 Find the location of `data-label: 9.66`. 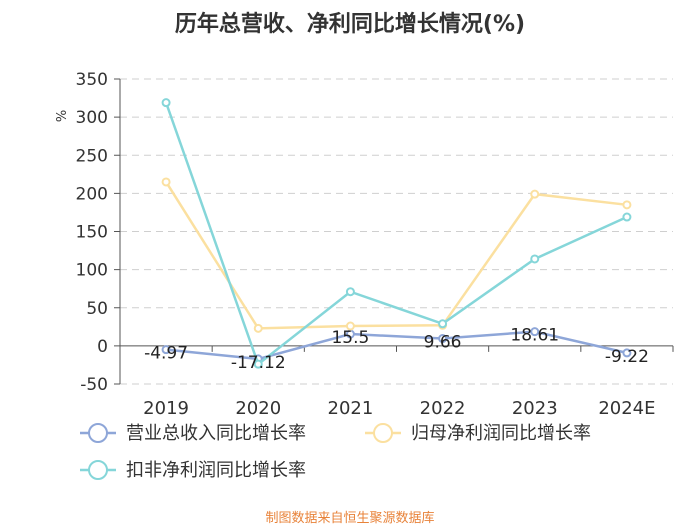

data-label: 9.66 is located at coordinates (443, 343).